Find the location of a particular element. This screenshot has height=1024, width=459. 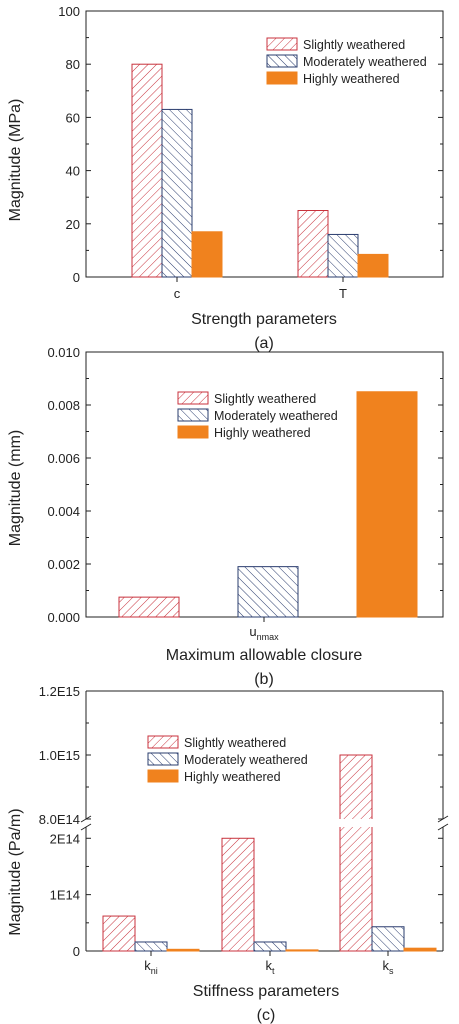

axis-break-mark-left is located at coordinates (86, 827).